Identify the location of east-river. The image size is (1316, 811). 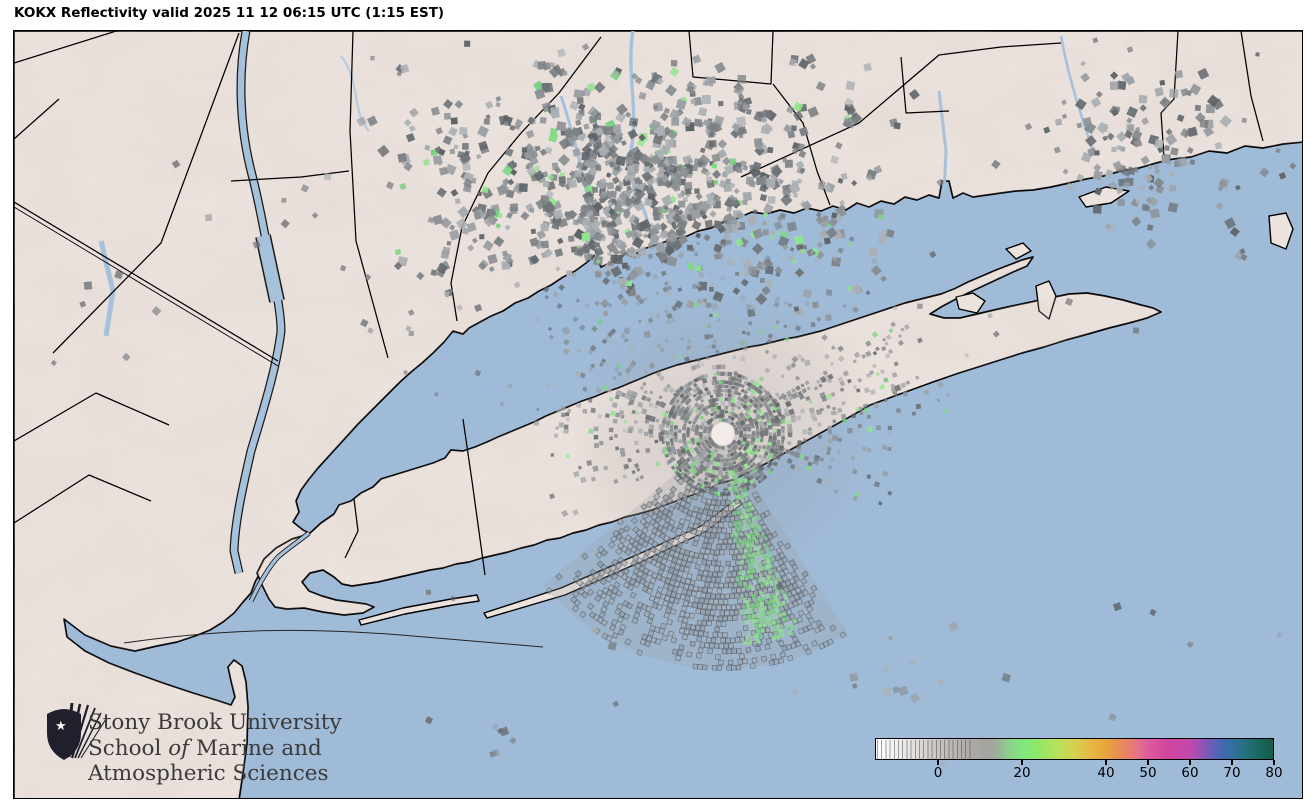
(279, 566).